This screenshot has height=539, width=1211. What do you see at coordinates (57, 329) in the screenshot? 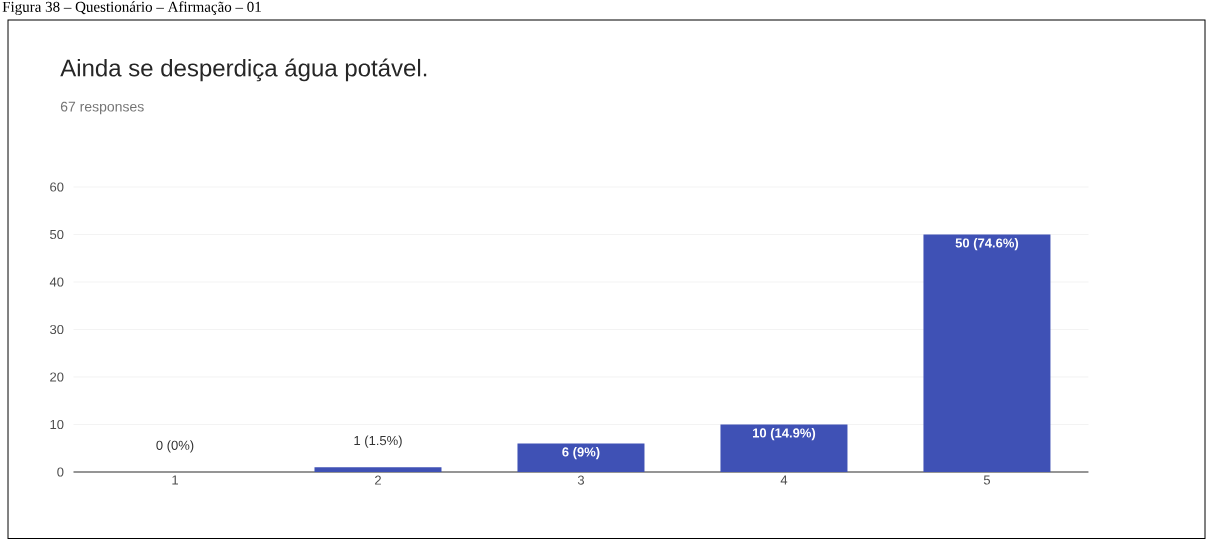
I see `y-tick-label: 30` at bounding box center [57, 329].